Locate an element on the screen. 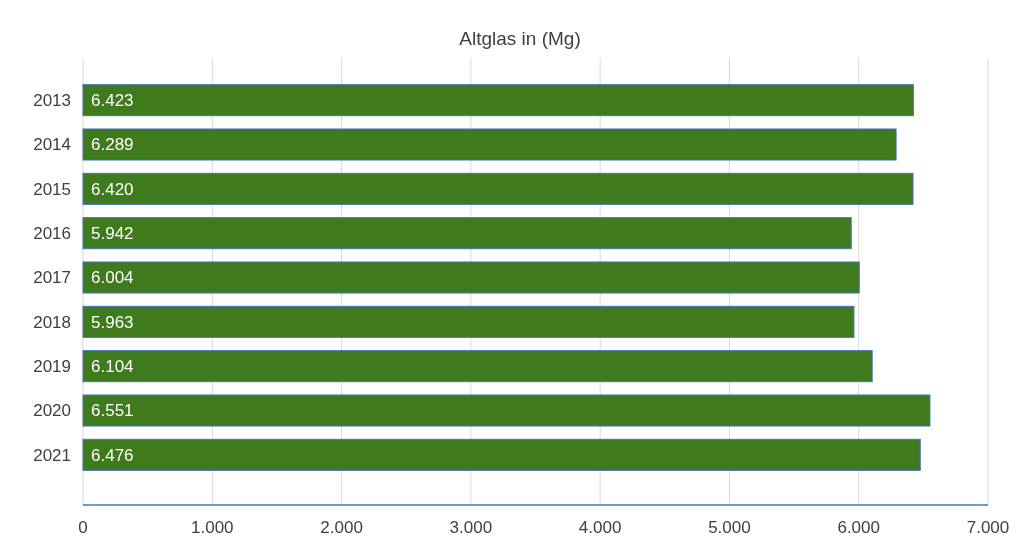  y-tick-label: 2014 is located at coordinates (52, 145).